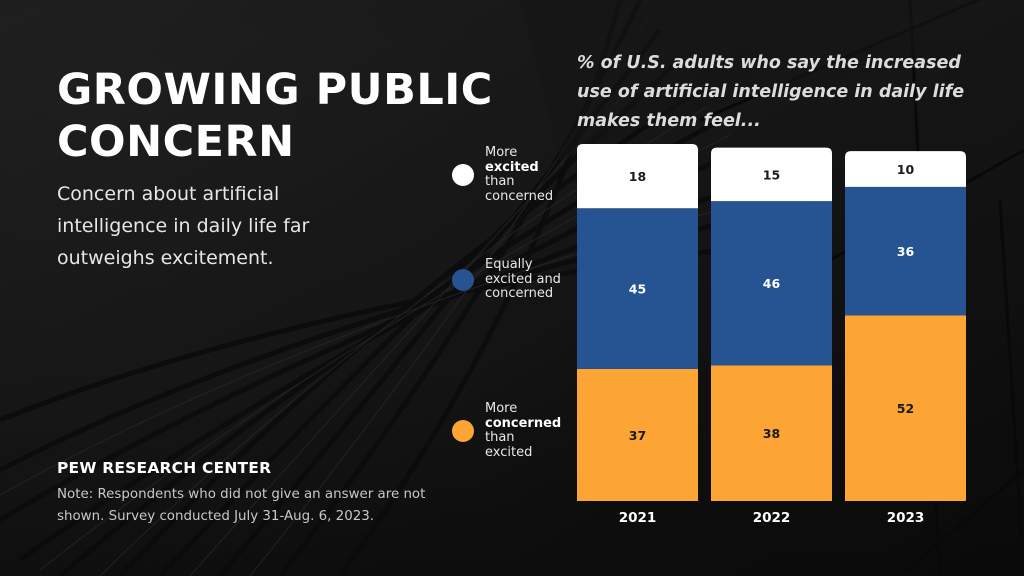  I want to click on source-name: PEW RESEARCH CENTER, so click(164, 468).